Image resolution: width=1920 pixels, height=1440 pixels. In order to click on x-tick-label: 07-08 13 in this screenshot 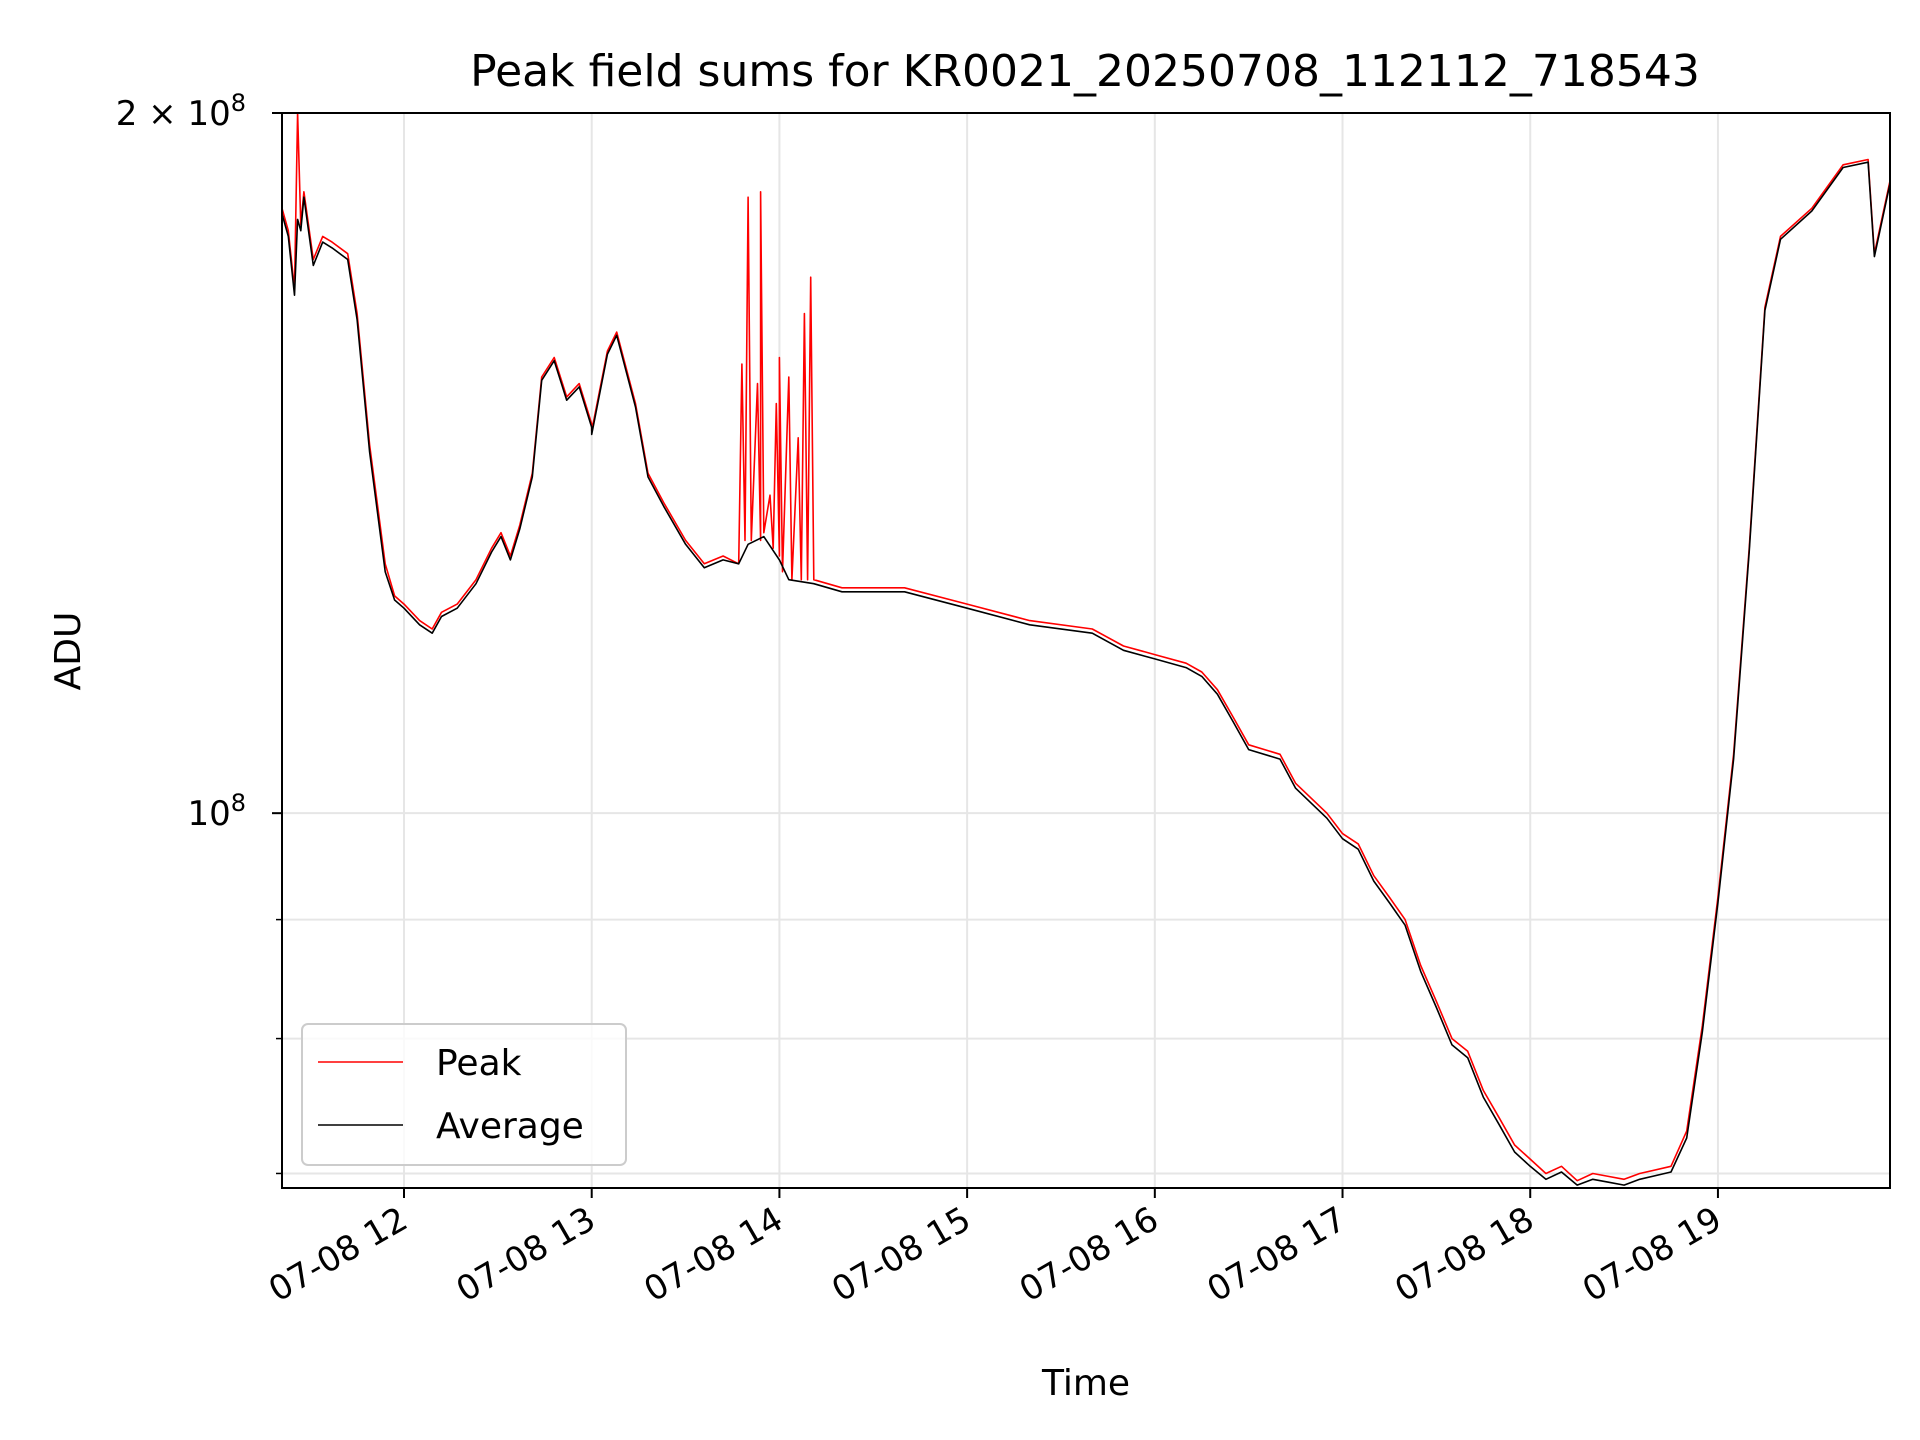, I will do `click(526, 1254)`.